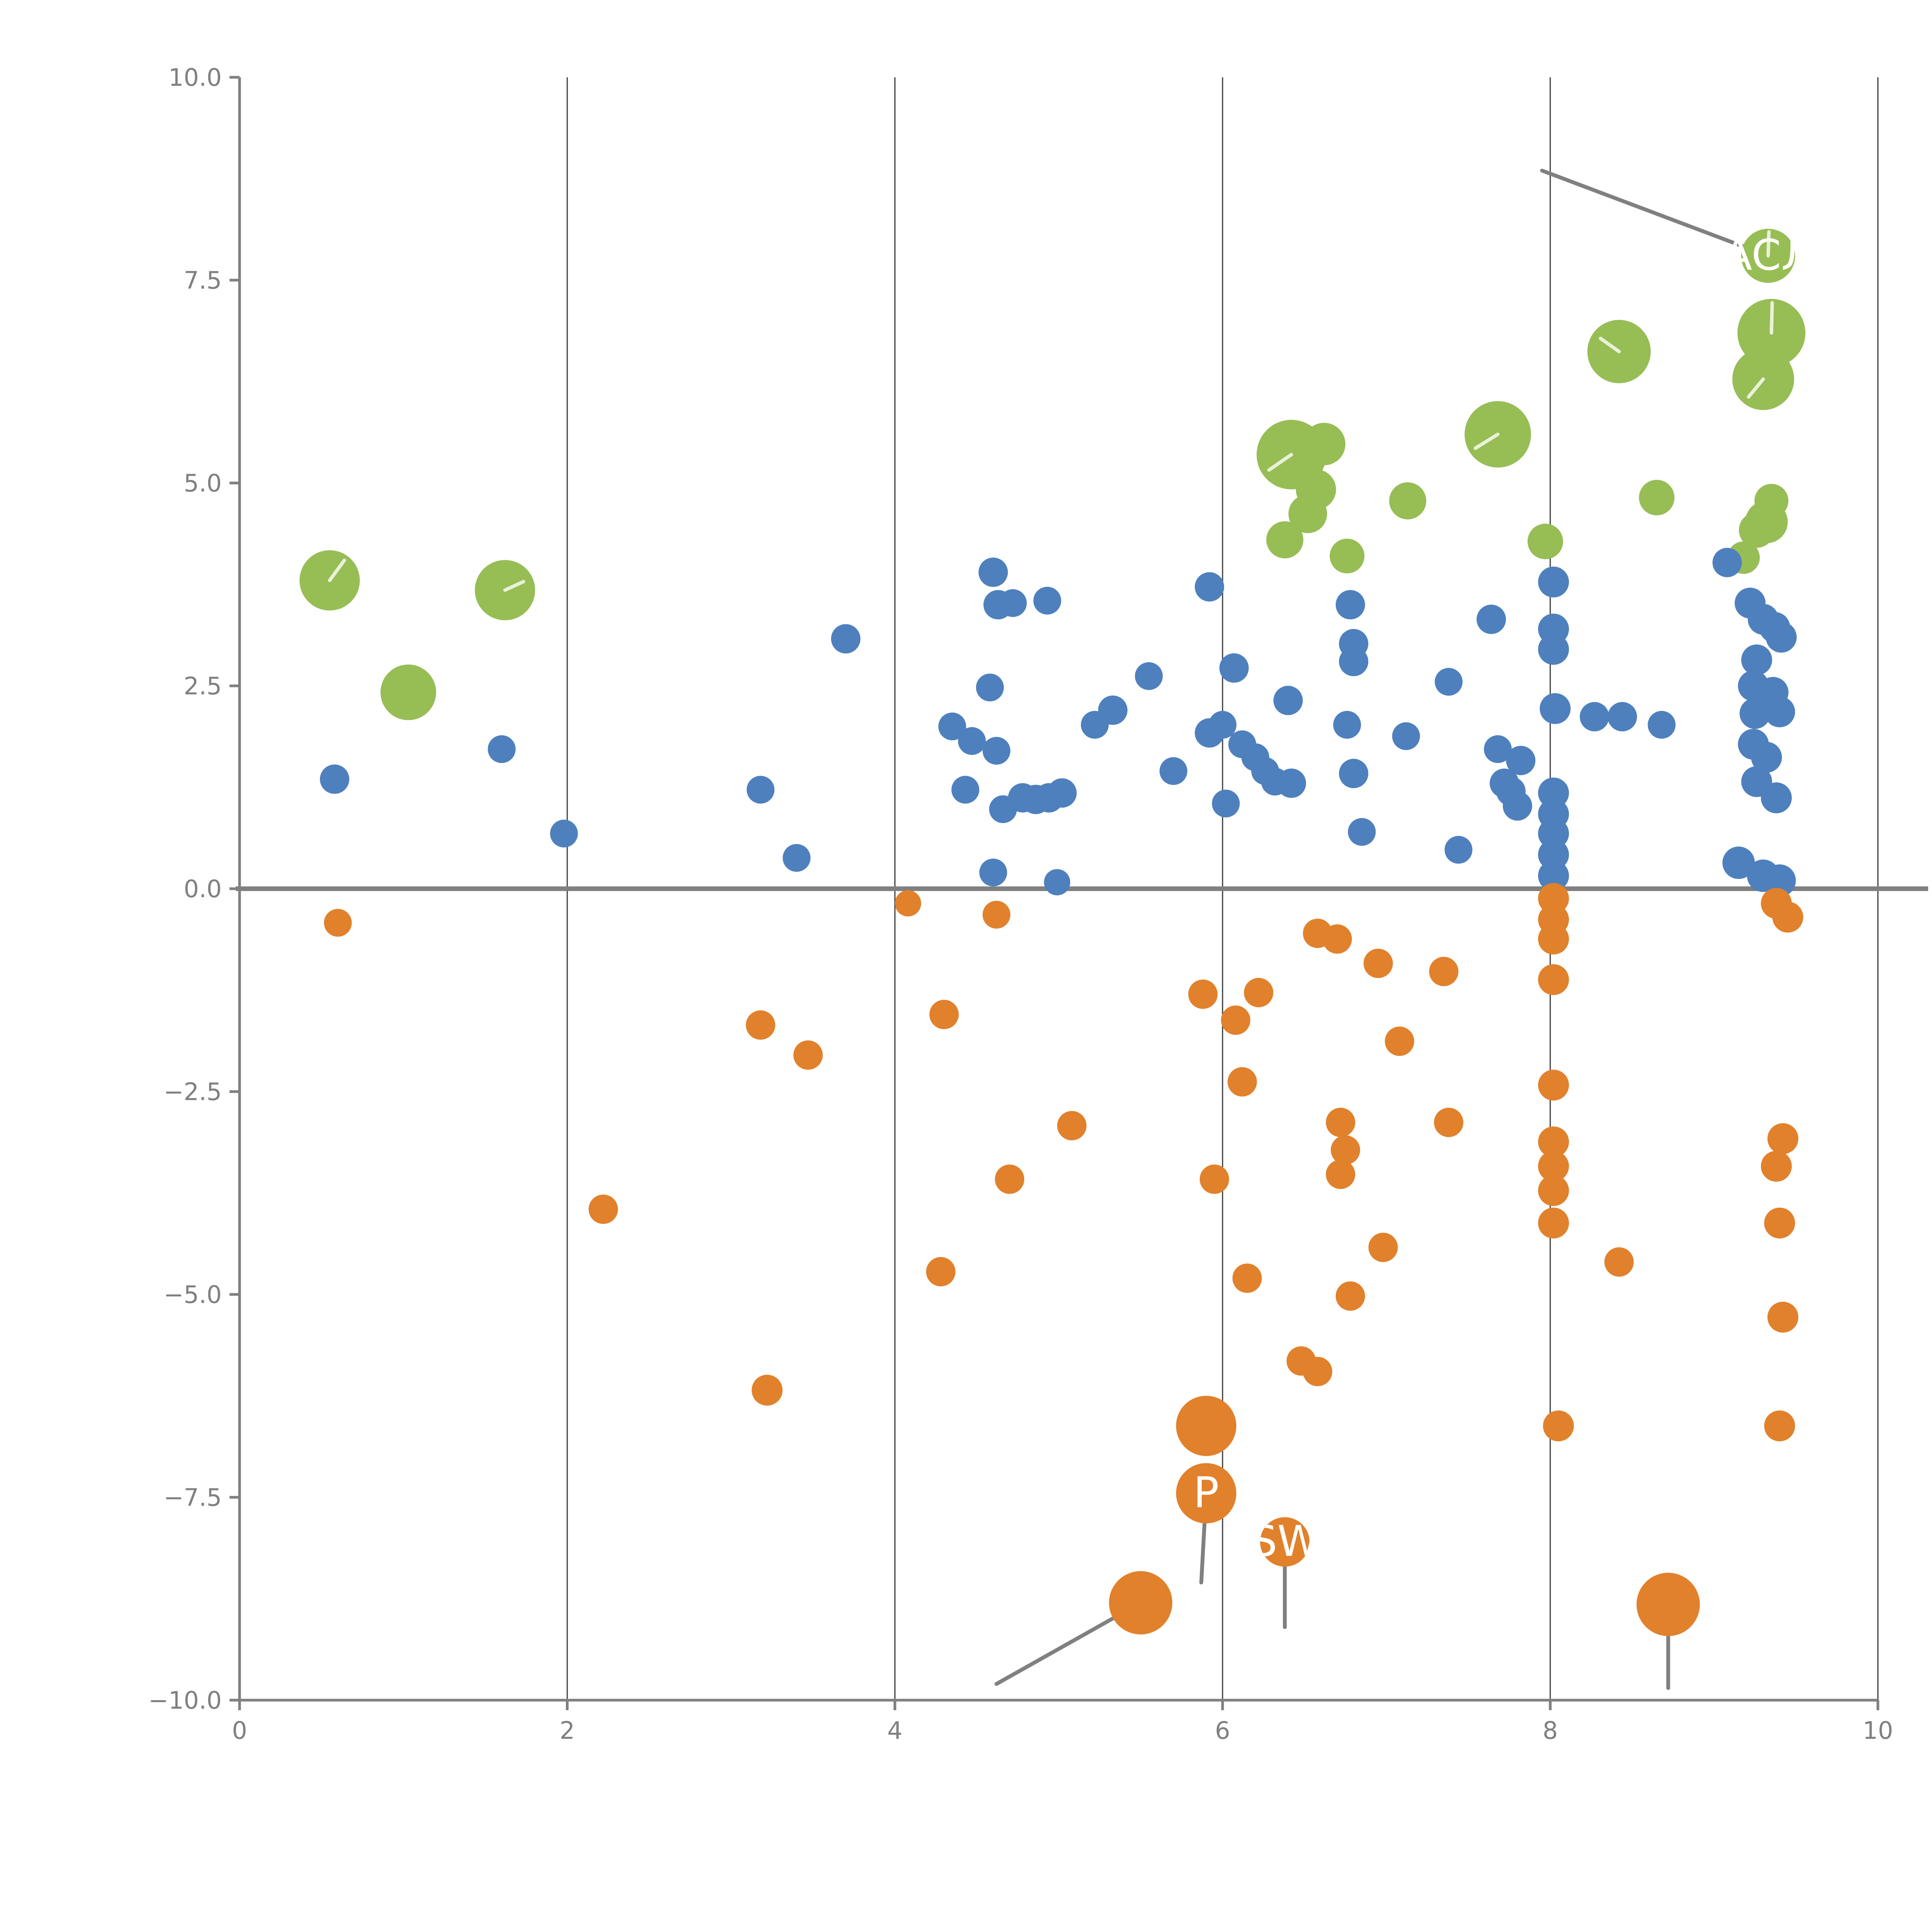 This screenshot has width=1932, height=1932. What do you see at coordinates (894, 1730) in the screenshot?
I see `x-tick-label: 4` at bounding box center [894, 1730].